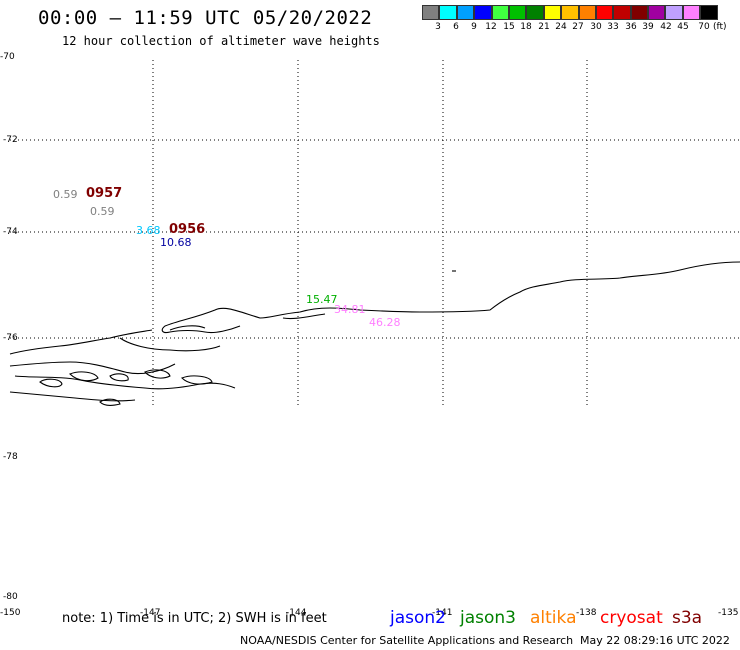 The height and width of the screenshot is (650, 740). Describe the element at coordinates (7, 57) in the screenshot. I see `latitude-label: -70` at that location.